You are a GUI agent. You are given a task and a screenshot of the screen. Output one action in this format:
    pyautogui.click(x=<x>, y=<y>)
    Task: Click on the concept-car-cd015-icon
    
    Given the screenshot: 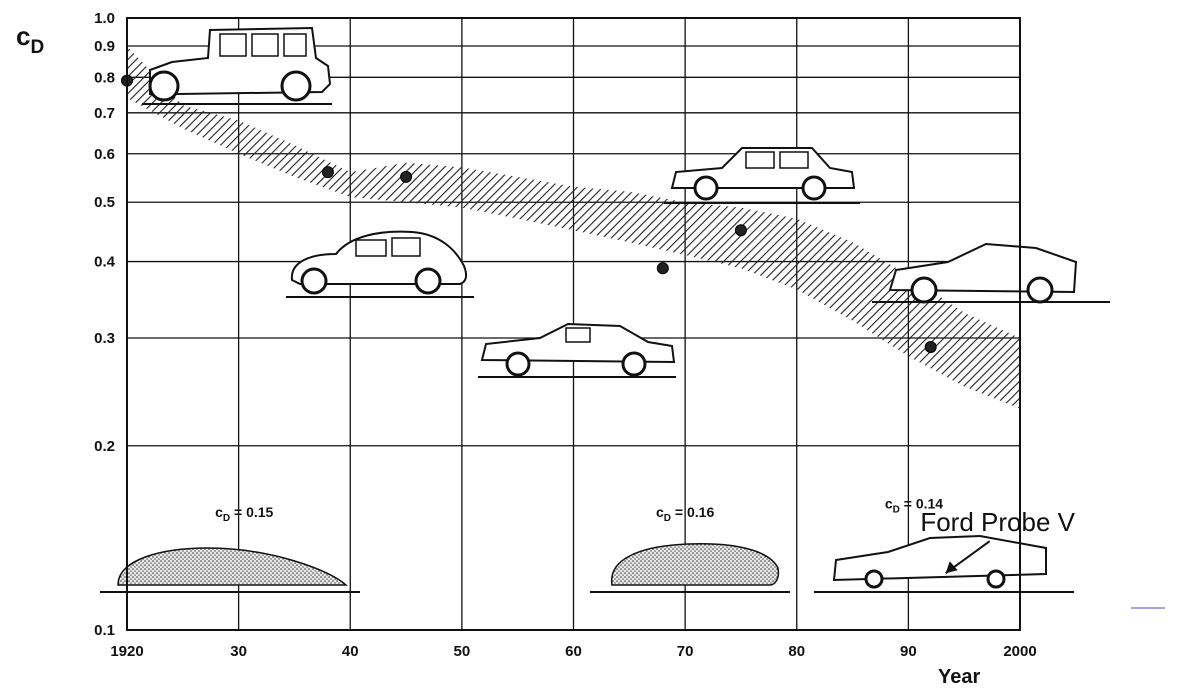 What is the action you would take?
    pyautogui.click(x=230, y=570)
    